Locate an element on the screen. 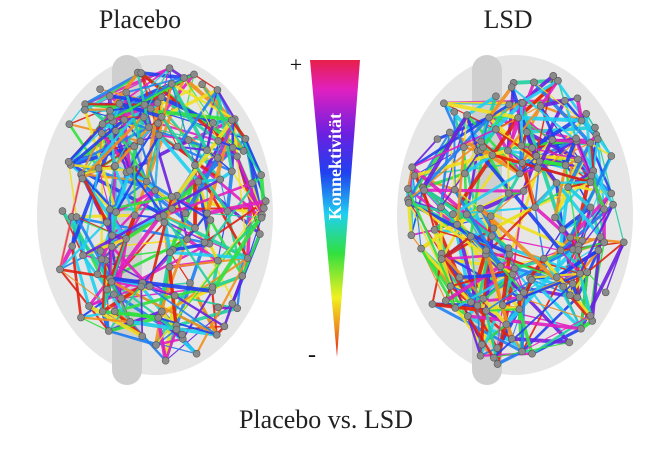 The width and height of the screenshot is (660, 450). colorbar is located at coordinates (335, 208).